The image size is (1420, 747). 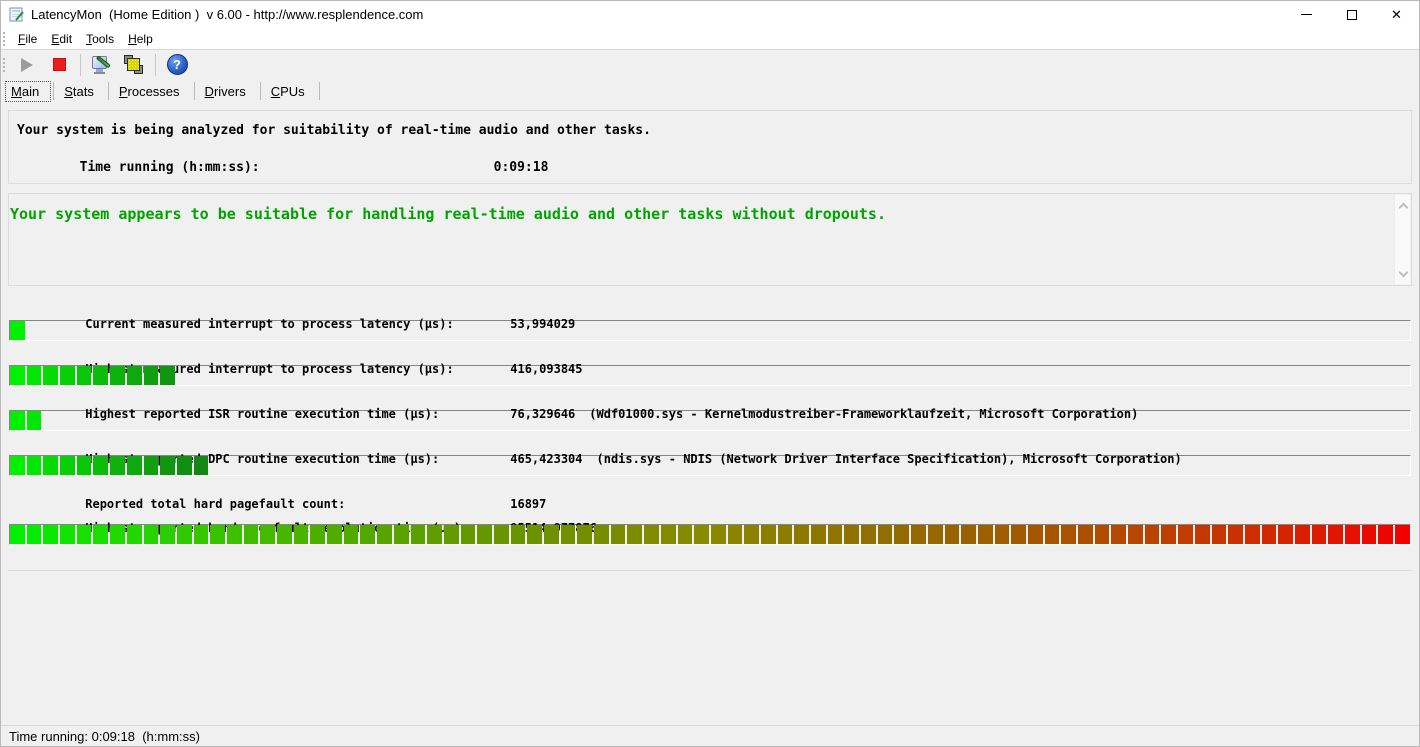 What do you see at coordinates (543, 324) in the screenshot?
I see `metric-value: 53,994029` at bounding box center [543, 324].